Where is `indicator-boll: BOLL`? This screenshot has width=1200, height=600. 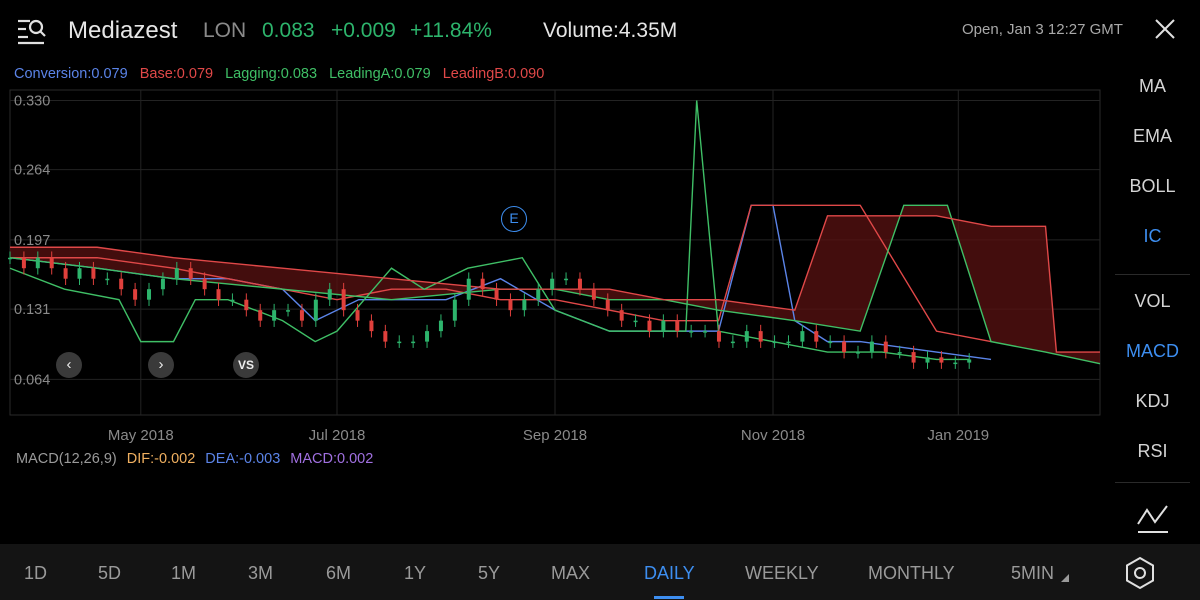 indicator-boll: BOLL is located at coordinates (1152, 186).